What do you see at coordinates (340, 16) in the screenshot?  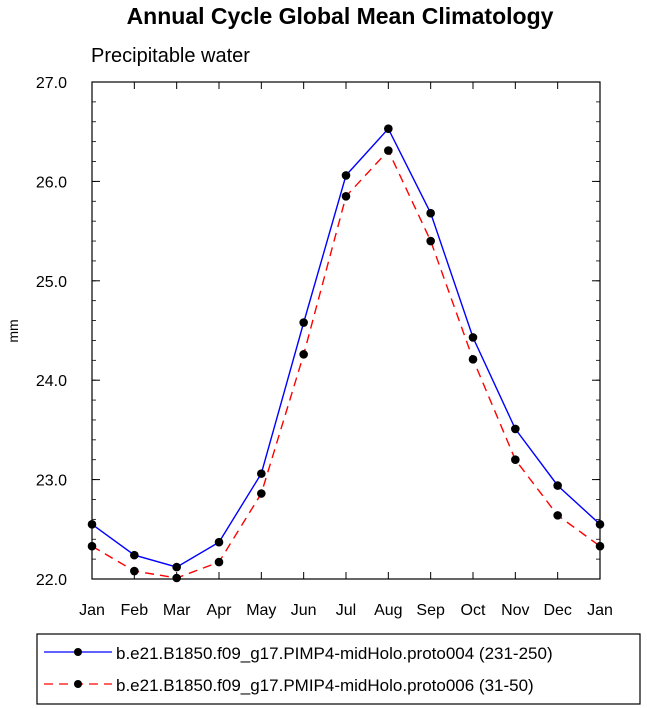 I see `chart-title: Annual Cycle Global Mean Climatology` at bounding box center [340, 16].